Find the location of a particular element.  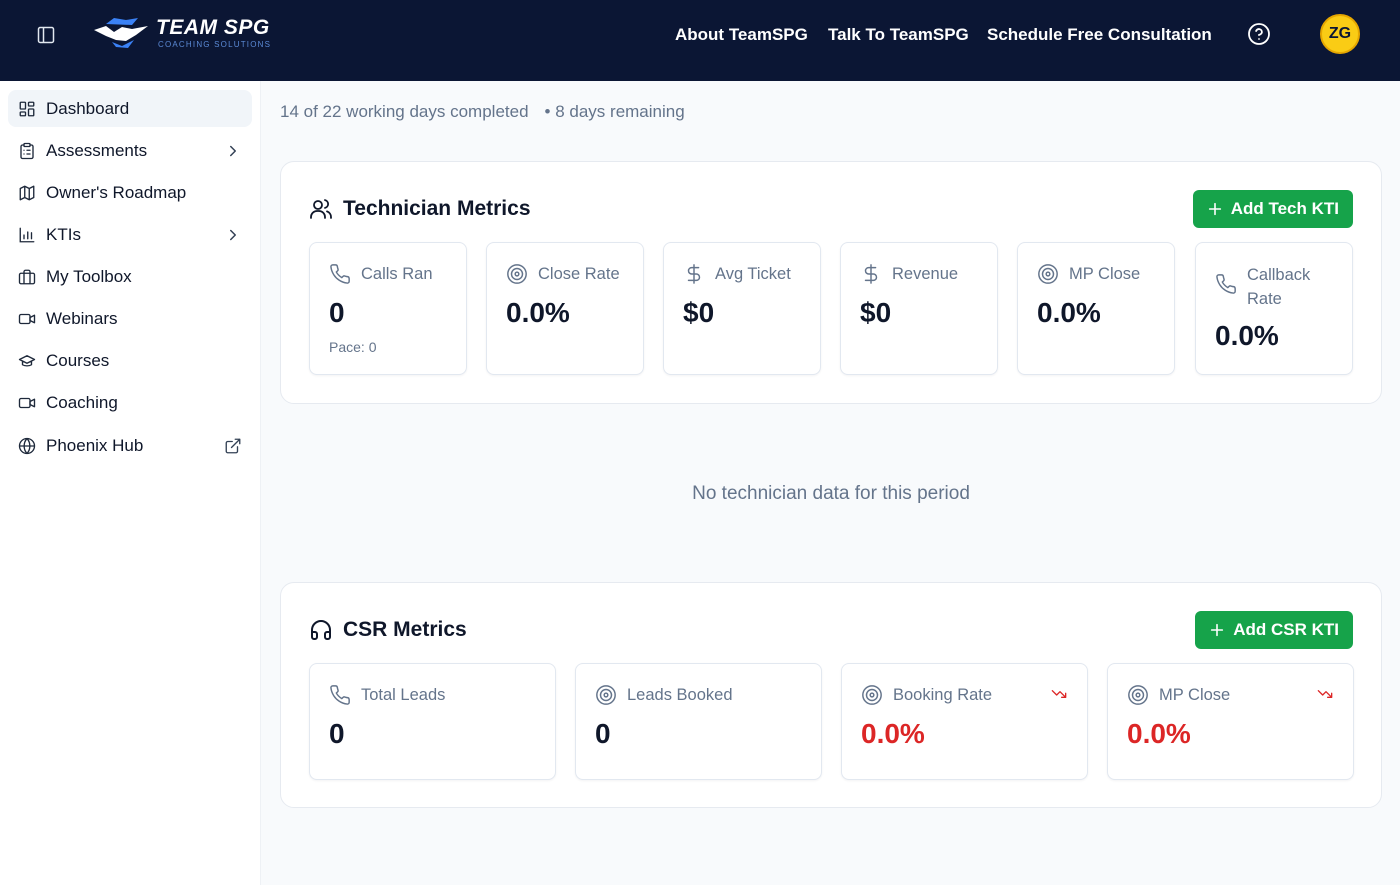

days-remaining: • 8 days remaining is located at coordinates (614, 111).